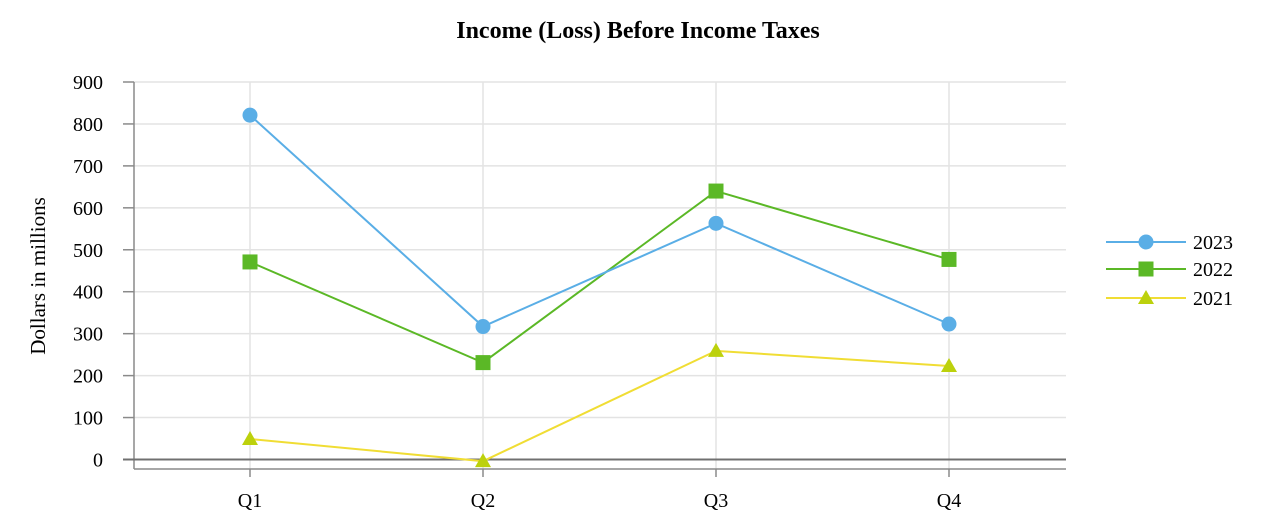 The width and height of the screenshot is (1280, 532). Describe the element at coordinates (88, 167) in the screenshot. I see `y-tick-label: 700` at that location.